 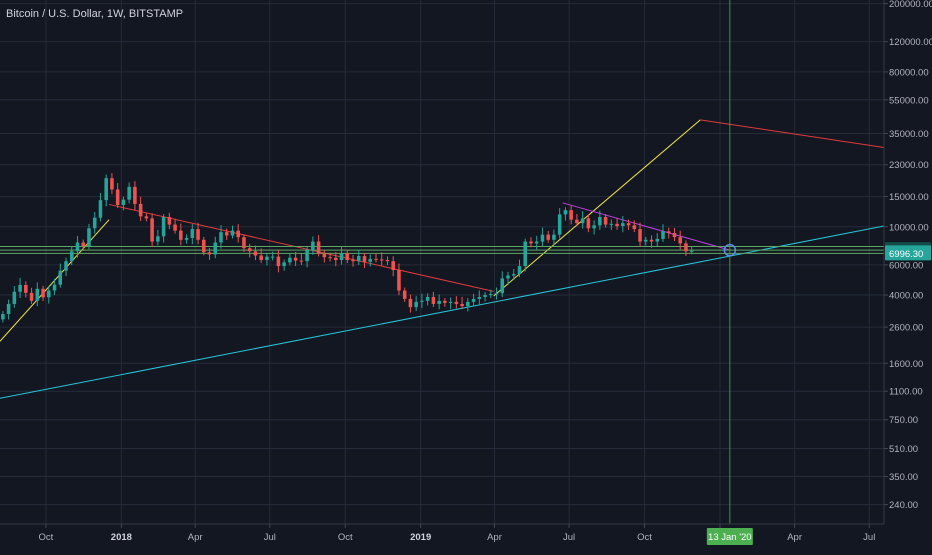 I want to click on price-tick-label: 55000.00, so click(x=909, y=100).